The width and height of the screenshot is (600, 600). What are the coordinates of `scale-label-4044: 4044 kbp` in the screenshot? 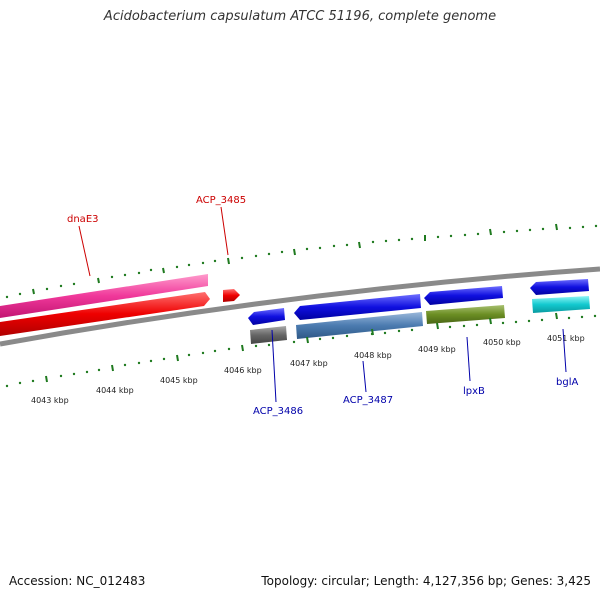 It's located at (115, 390).